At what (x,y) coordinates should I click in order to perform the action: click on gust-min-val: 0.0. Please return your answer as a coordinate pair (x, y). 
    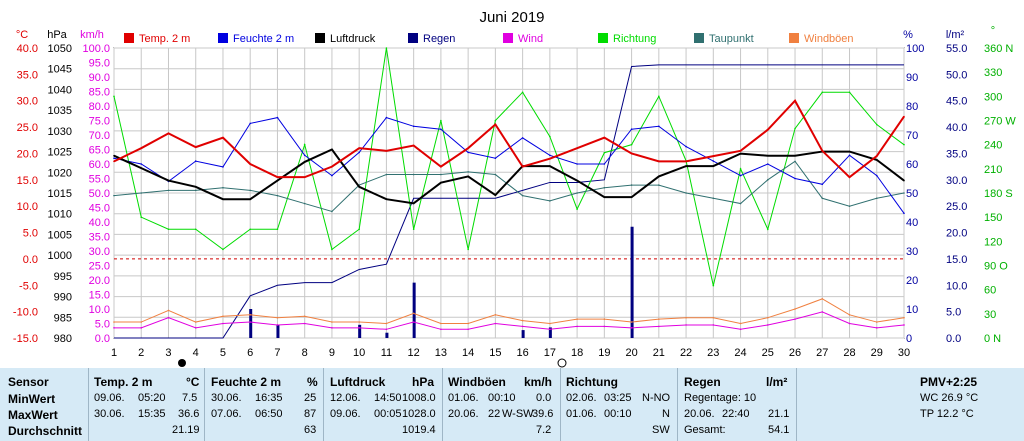
    Looking at the image, I should click on (544, 398).